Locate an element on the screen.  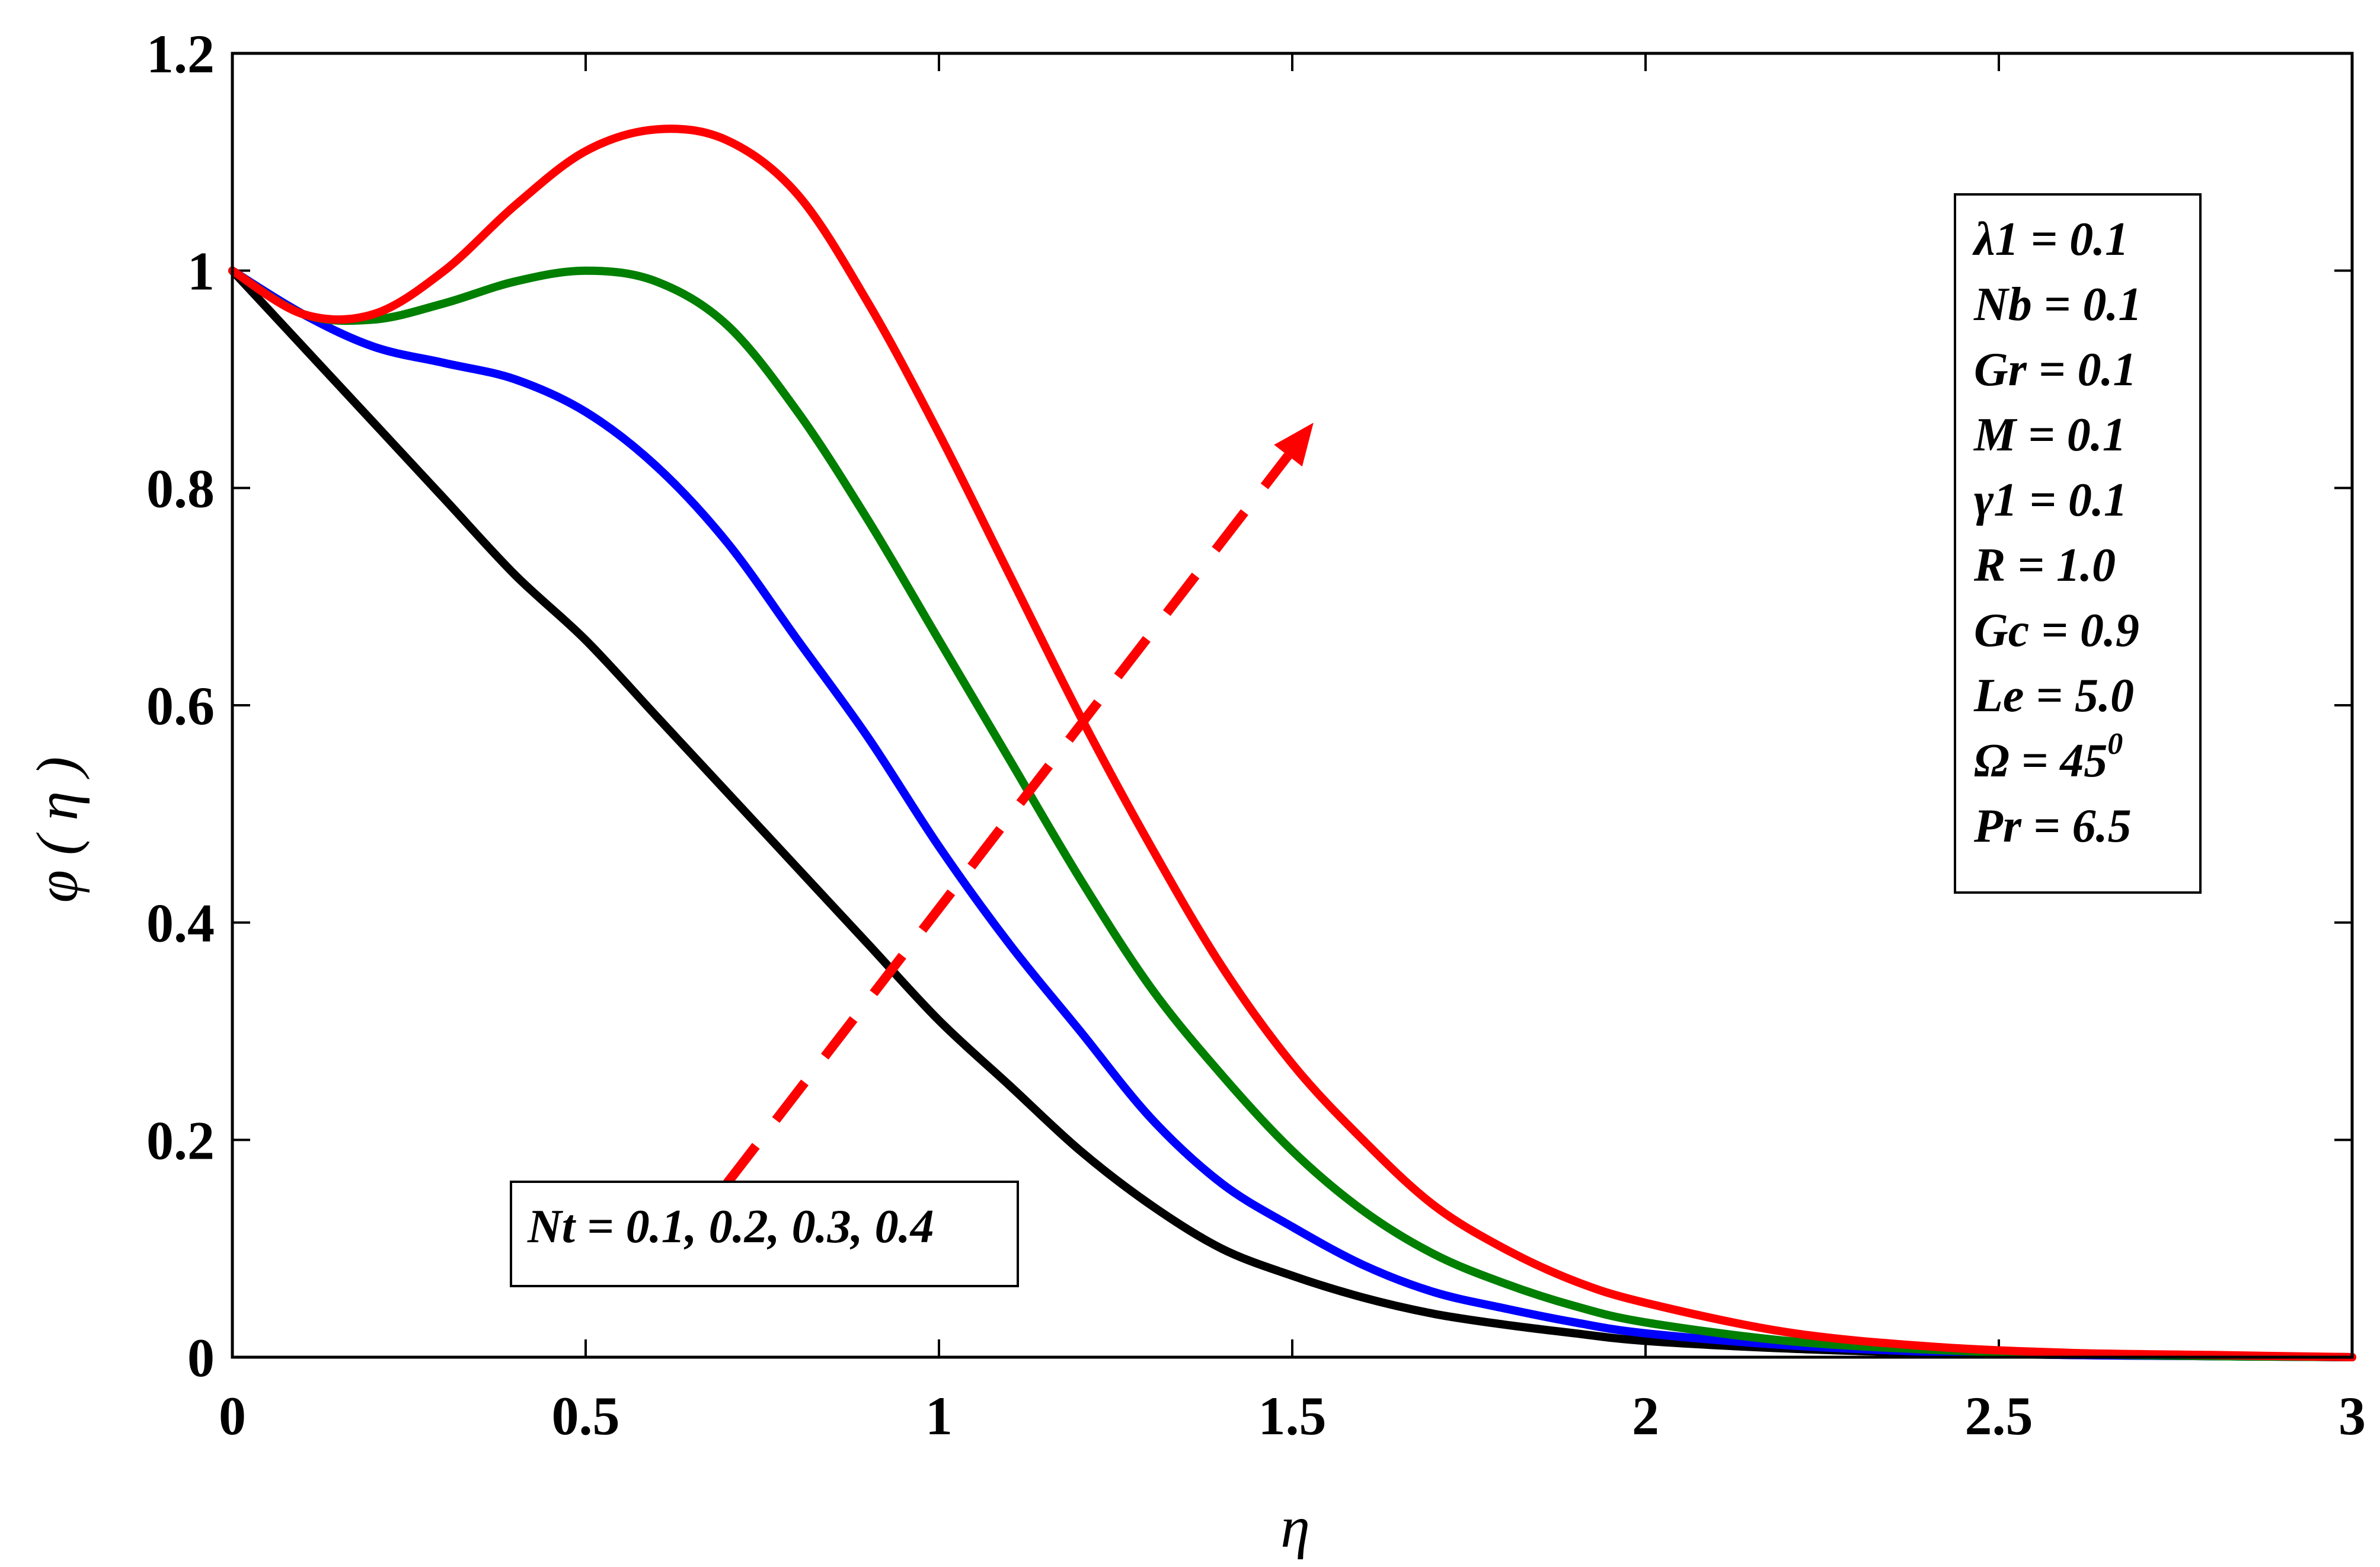
parameter-label: γ1 = 0.1 is located at coordinates (2050, 500).